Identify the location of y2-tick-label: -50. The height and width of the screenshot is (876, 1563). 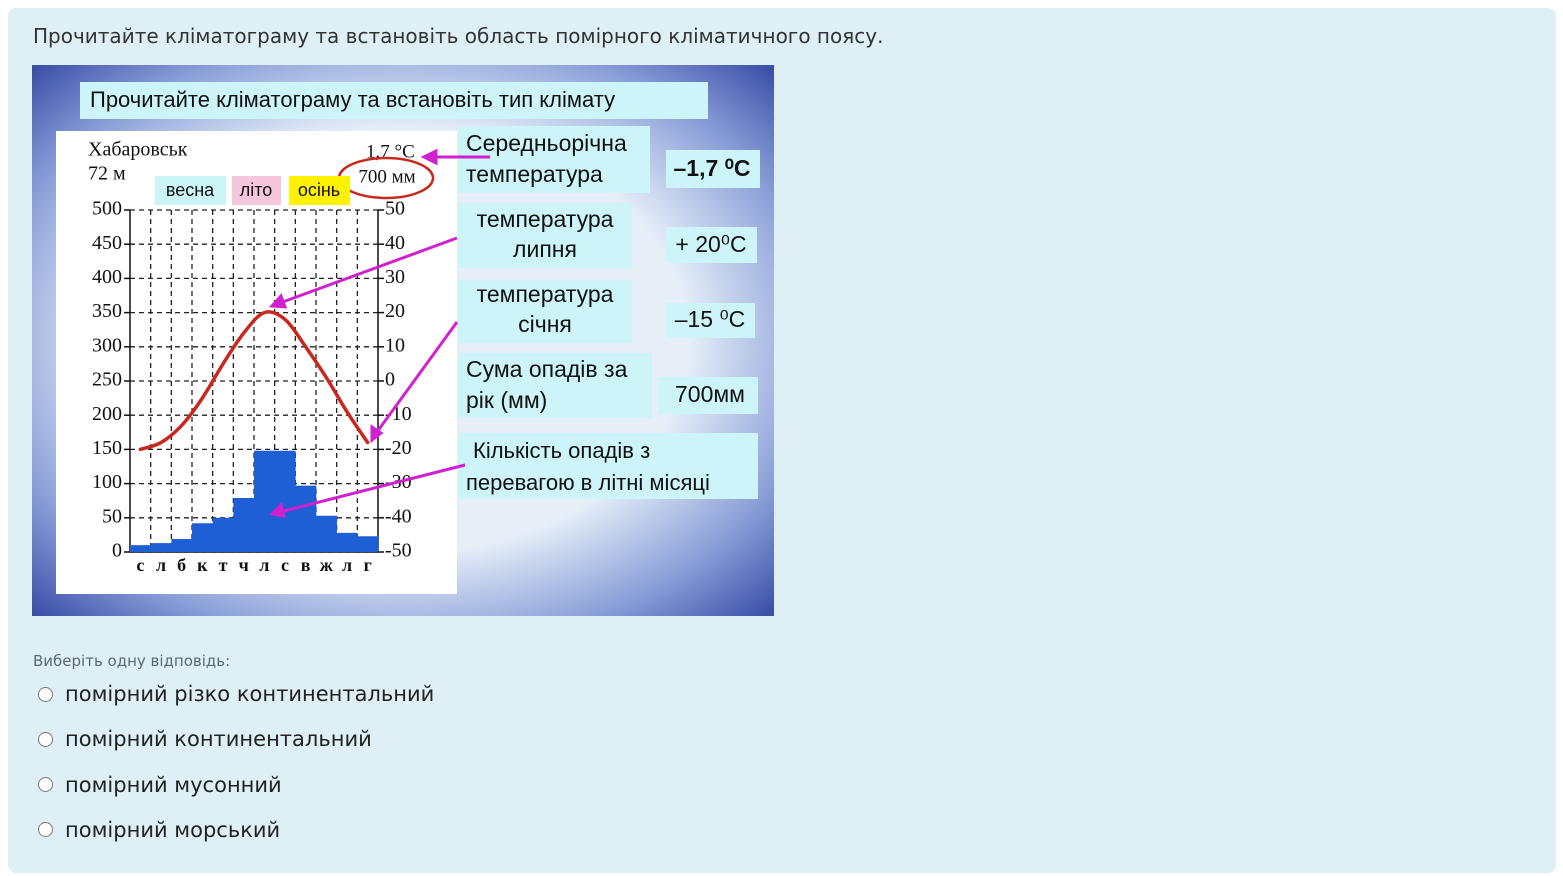
(398, 551).